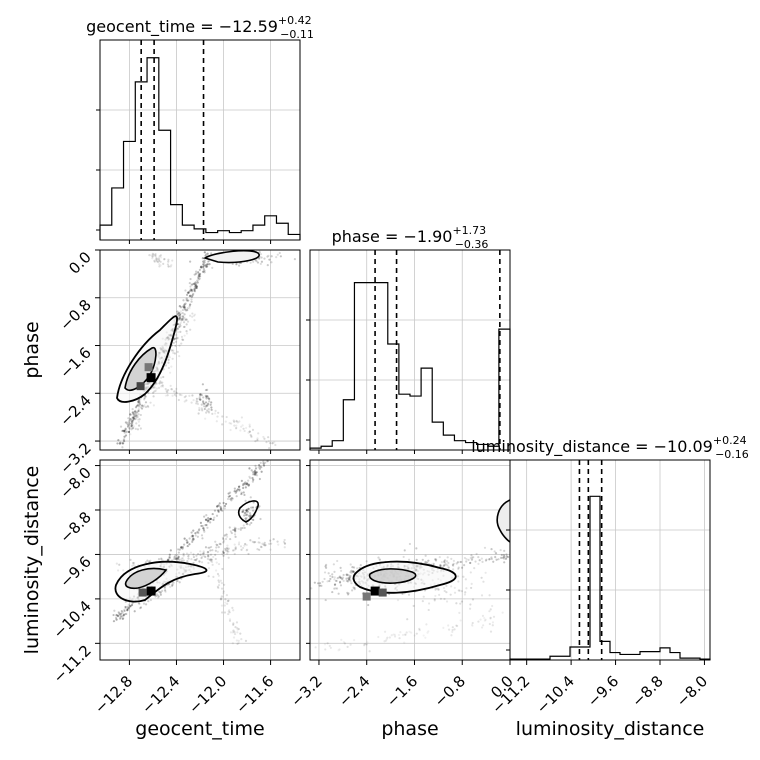  I want to click on density-cell, so click(140, 386).